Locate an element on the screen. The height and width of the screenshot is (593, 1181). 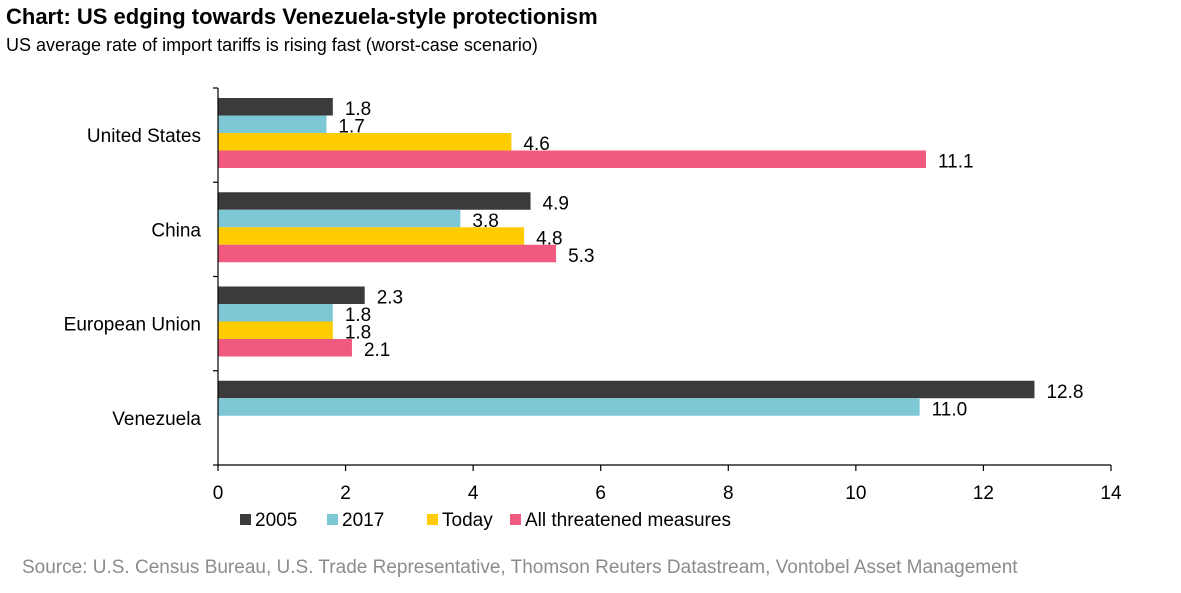
data-label: 2.1 is located at coordinates (377, 350).